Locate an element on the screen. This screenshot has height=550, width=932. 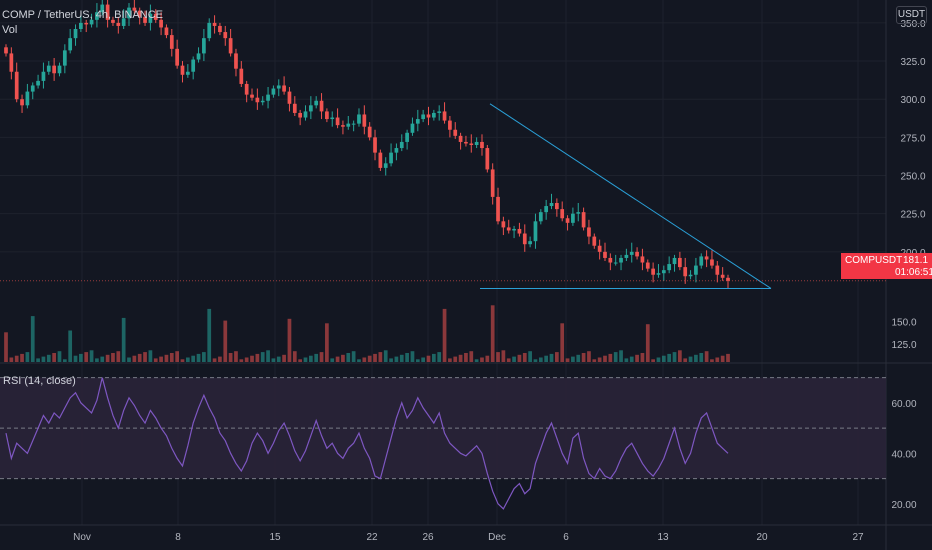
volume-legend: Vol is located at coordinates (10, 30).